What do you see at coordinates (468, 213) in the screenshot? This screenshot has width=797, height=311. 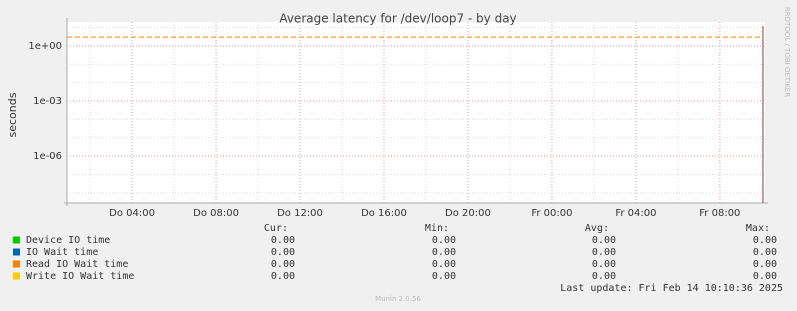 I see `x-tick-label: Do 20:00` at bounding box center [468, 213].